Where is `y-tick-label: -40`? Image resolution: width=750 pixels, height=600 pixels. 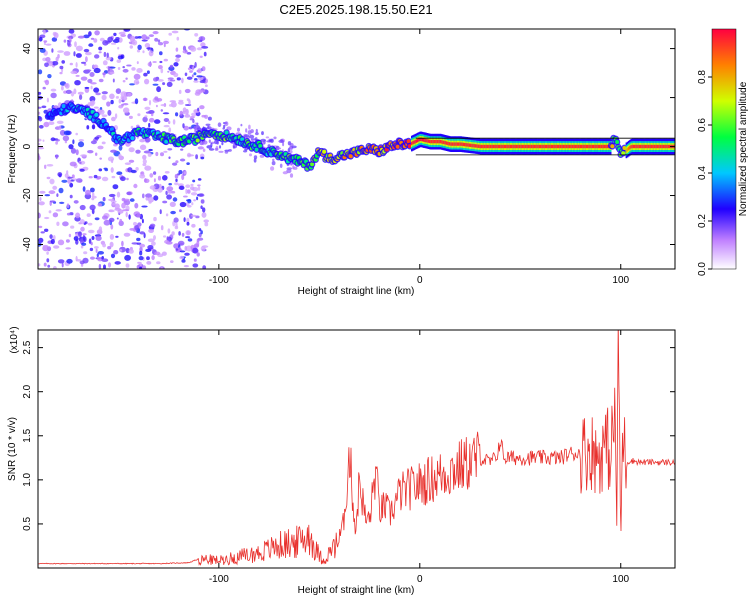
y-tick-label: -40 is located at coordinates (27, 244).